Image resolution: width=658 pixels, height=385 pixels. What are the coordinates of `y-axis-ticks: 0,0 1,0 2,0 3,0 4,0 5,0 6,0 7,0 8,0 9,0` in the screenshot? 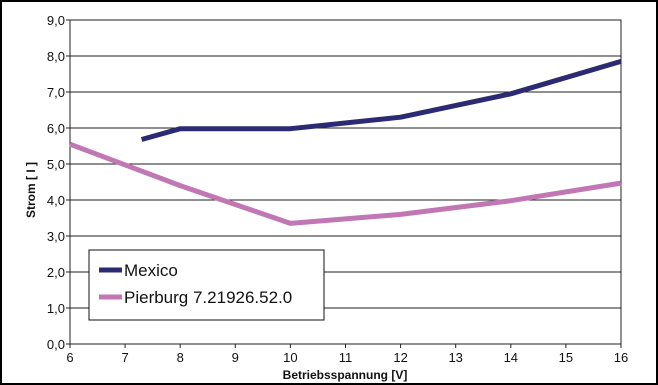 It's located at (58, 182).